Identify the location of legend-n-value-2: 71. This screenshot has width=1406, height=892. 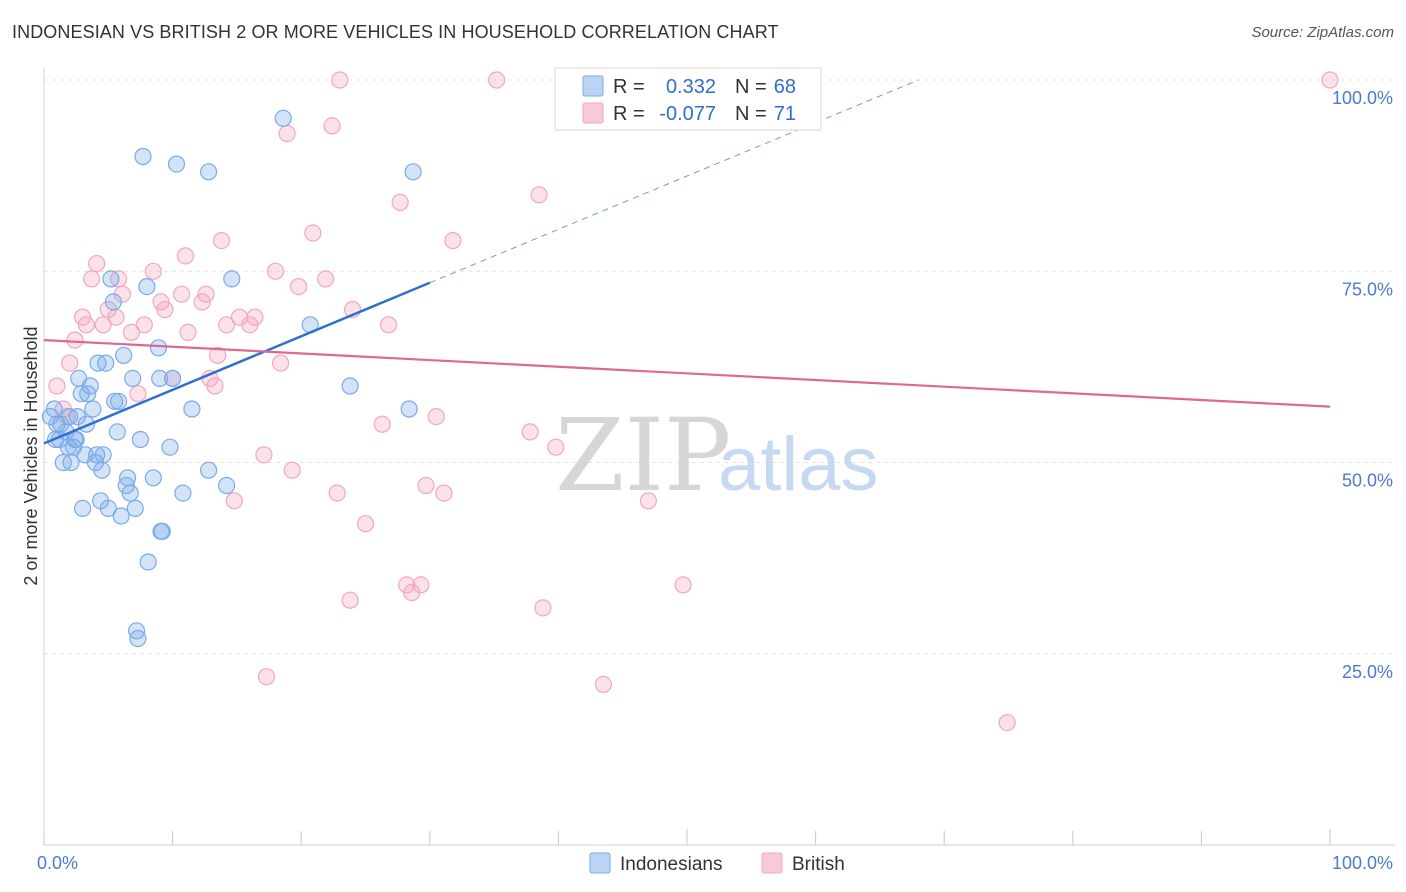
(785, 114).